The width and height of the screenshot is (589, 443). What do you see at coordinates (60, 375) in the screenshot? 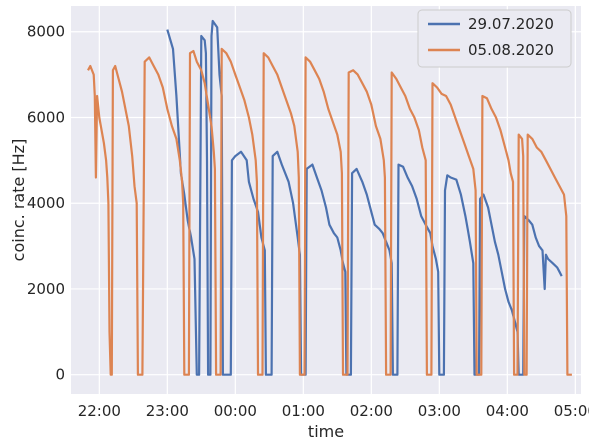
I see `y-tick-label: 0` at bounding box center [60, 375].